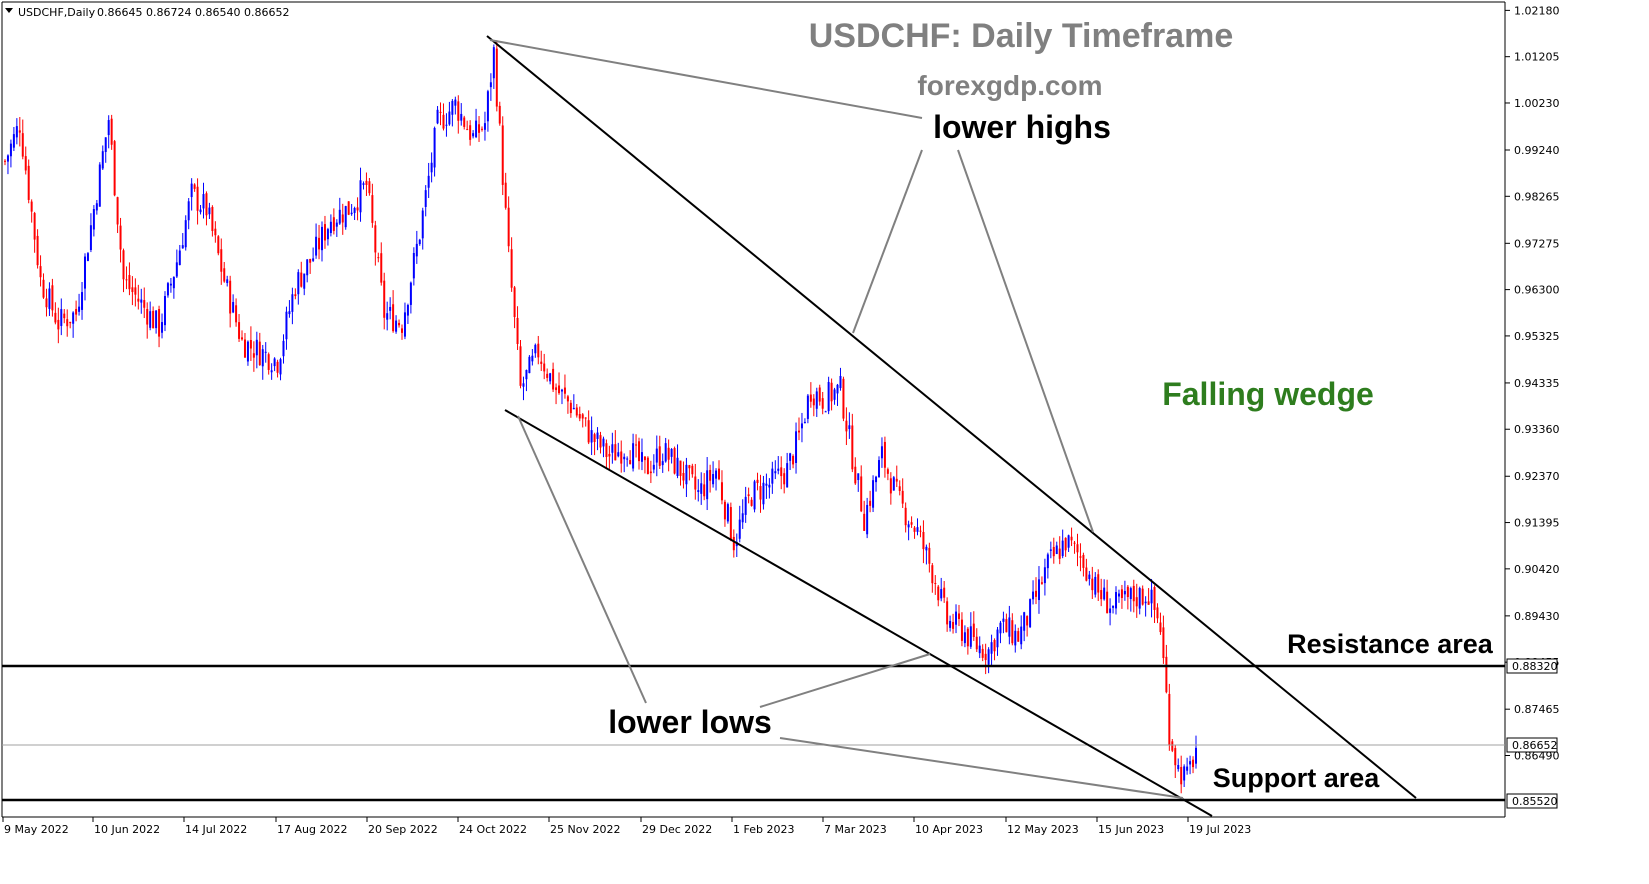 The width and height of the screenshot is (1649, 884). I want to click on x-tick-label: 17 Aug 2022, so click(312, 829).